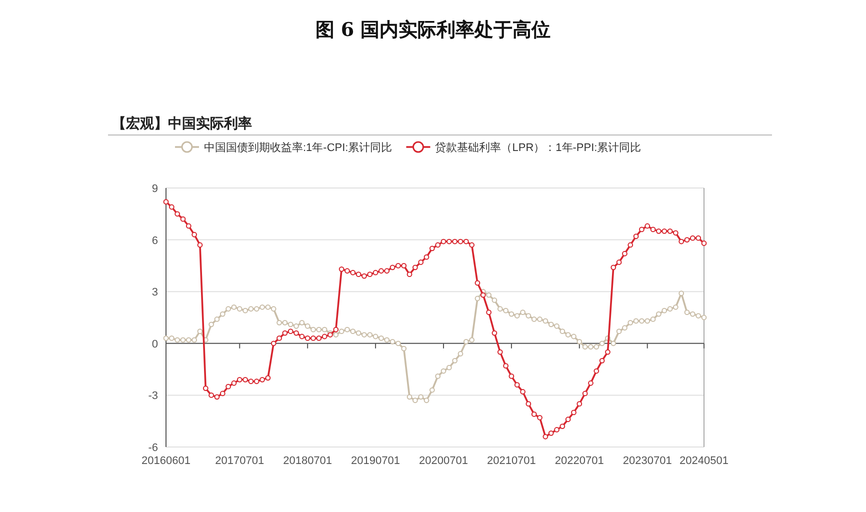  What do you see at coordinates (511, 461) in the screenshot?
I see `xtick: 20210701` at bounding box center [511, 461].